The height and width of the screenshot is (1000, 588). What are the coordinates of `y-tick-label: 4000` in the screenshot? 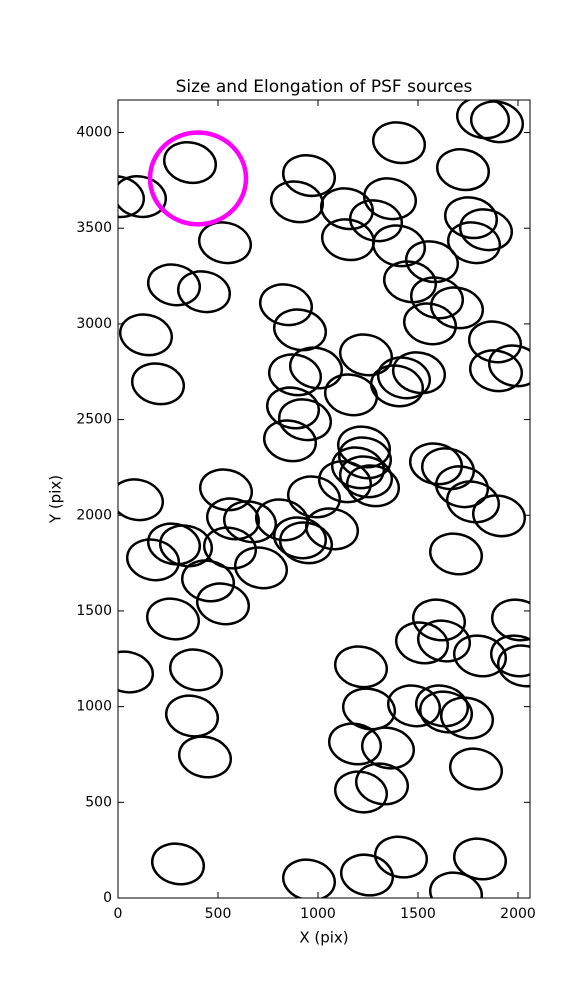 It's located at (94, 133).